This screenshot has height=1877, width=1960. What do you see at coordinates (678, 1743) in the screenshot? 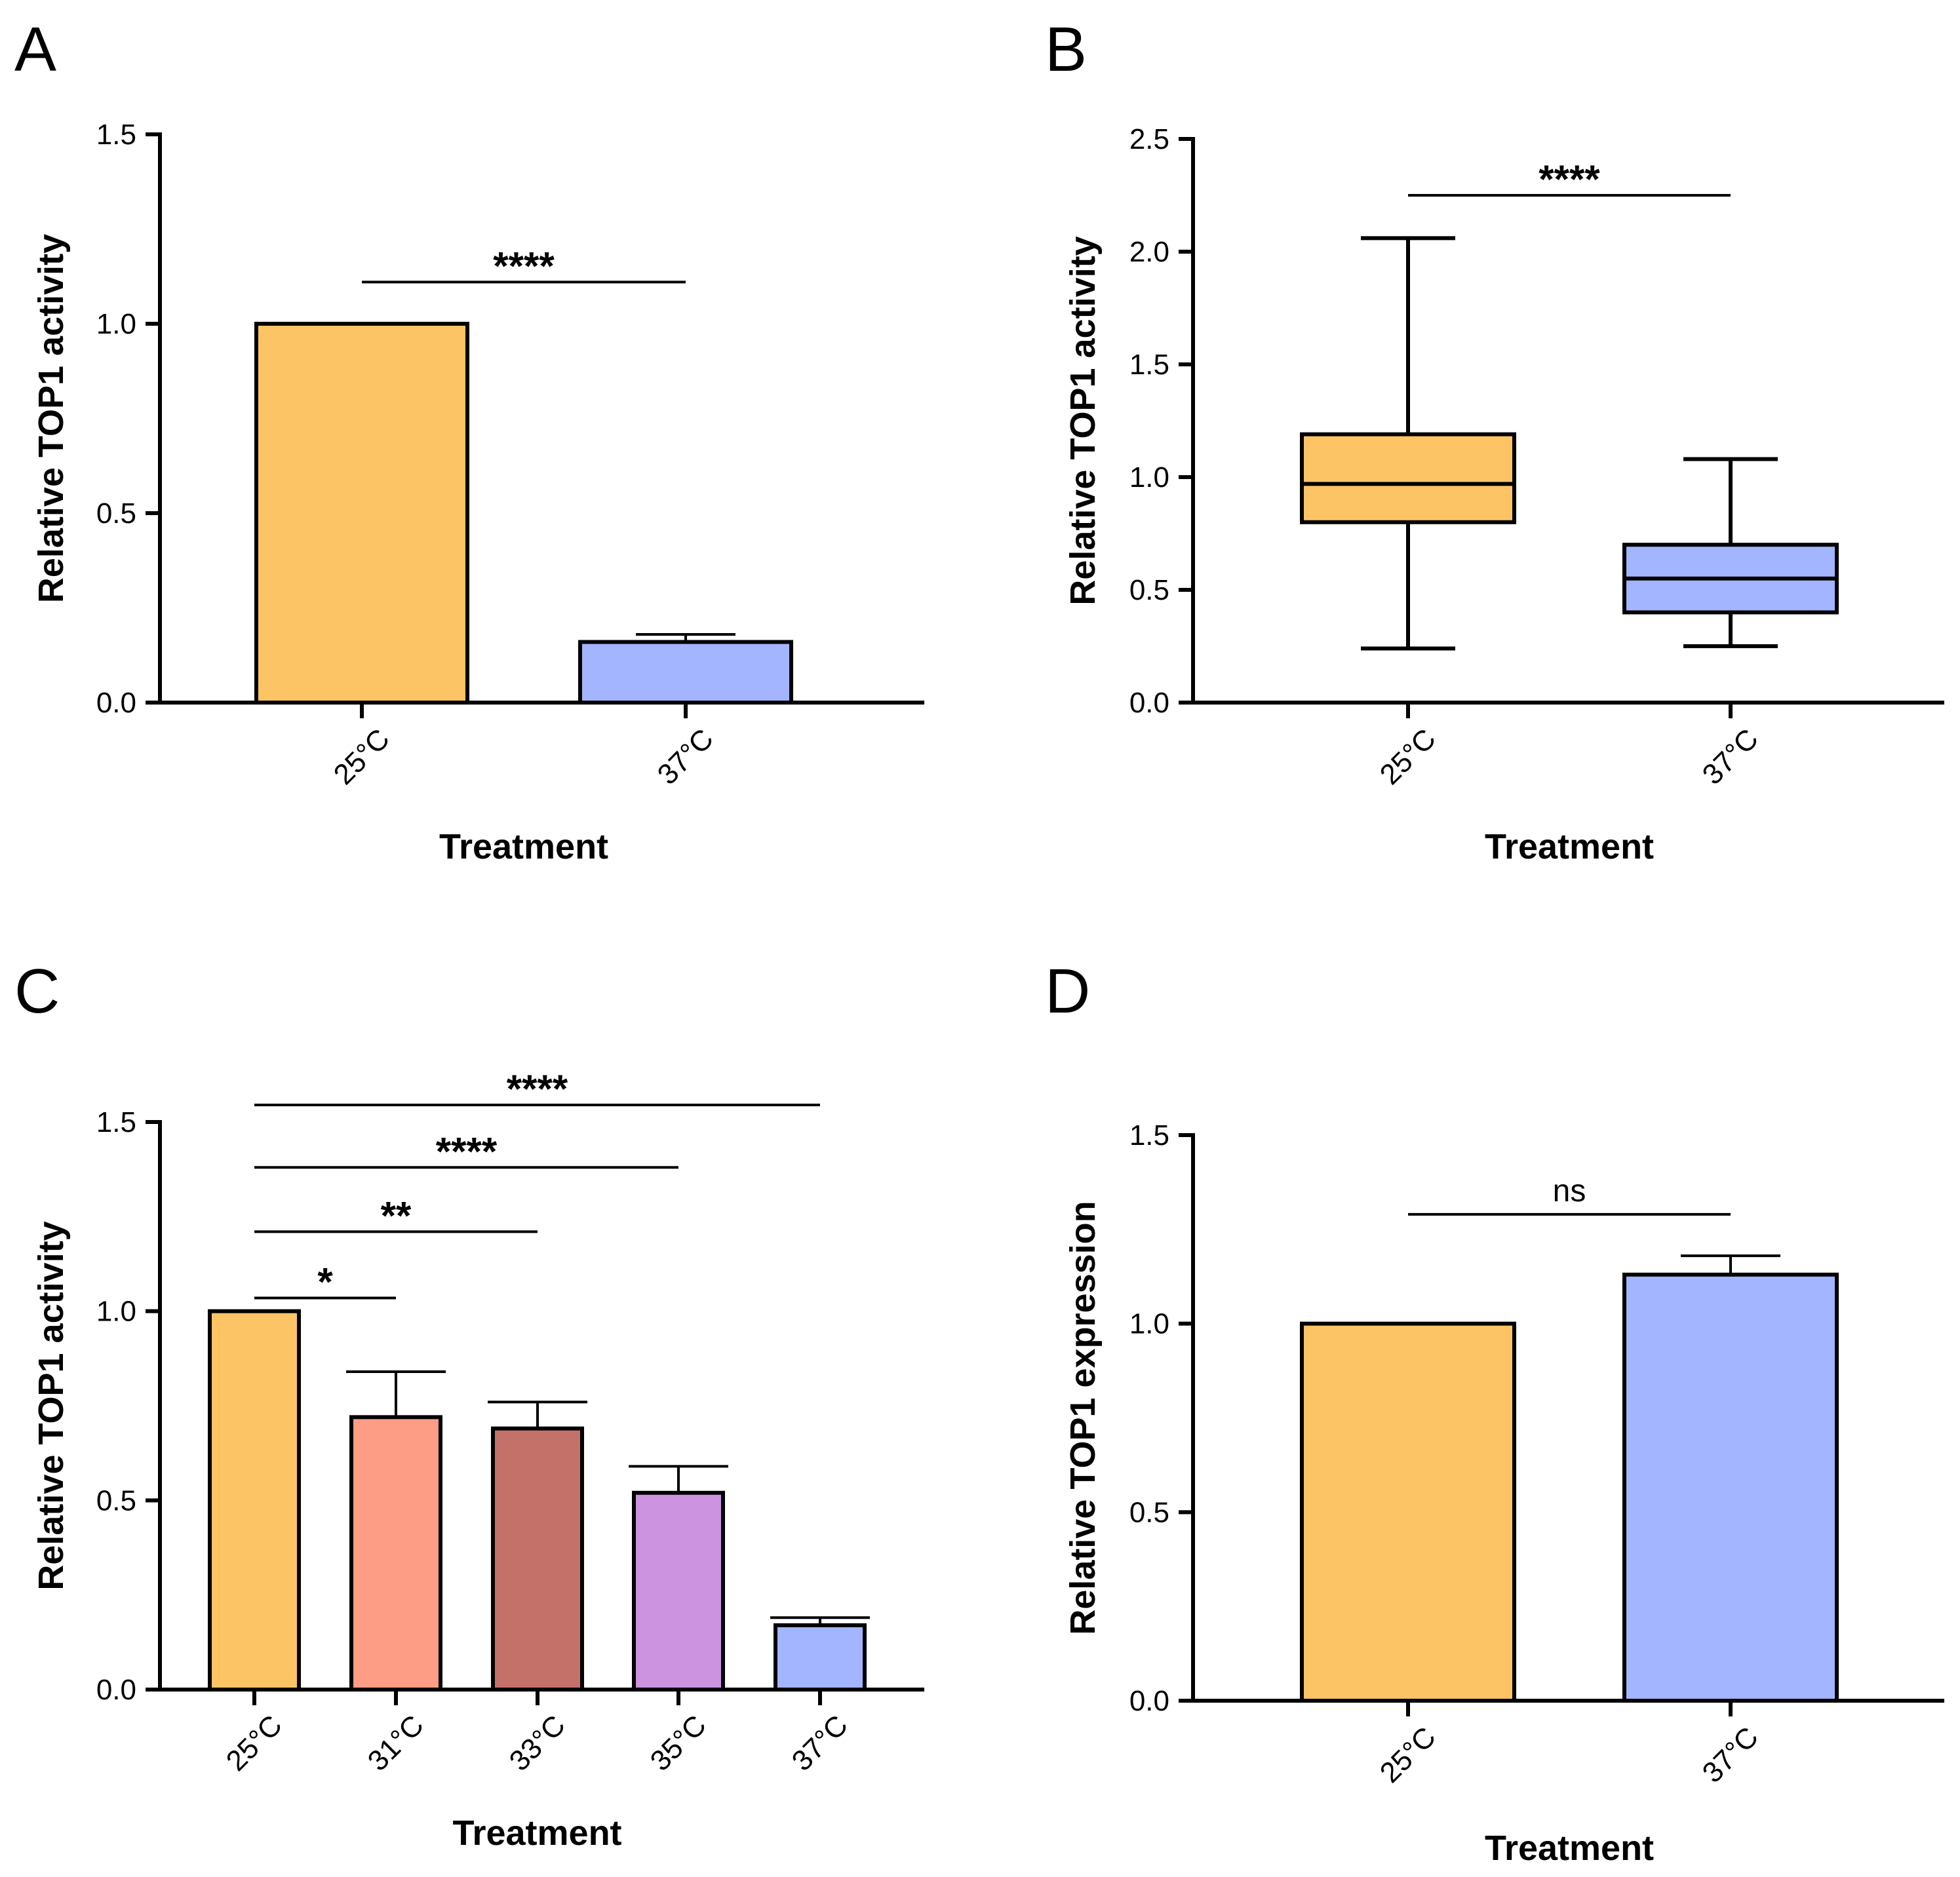
I see `x-tick-label: 35°C` at bounding box center [678, 1743].